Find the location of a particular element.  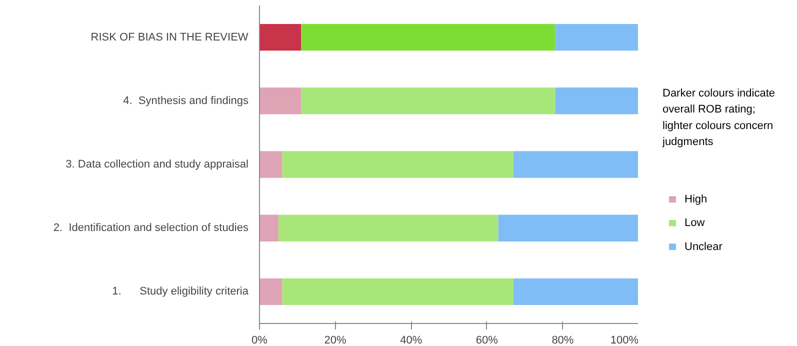

x-tick-label: 0% is located at coordinates (260, 340).